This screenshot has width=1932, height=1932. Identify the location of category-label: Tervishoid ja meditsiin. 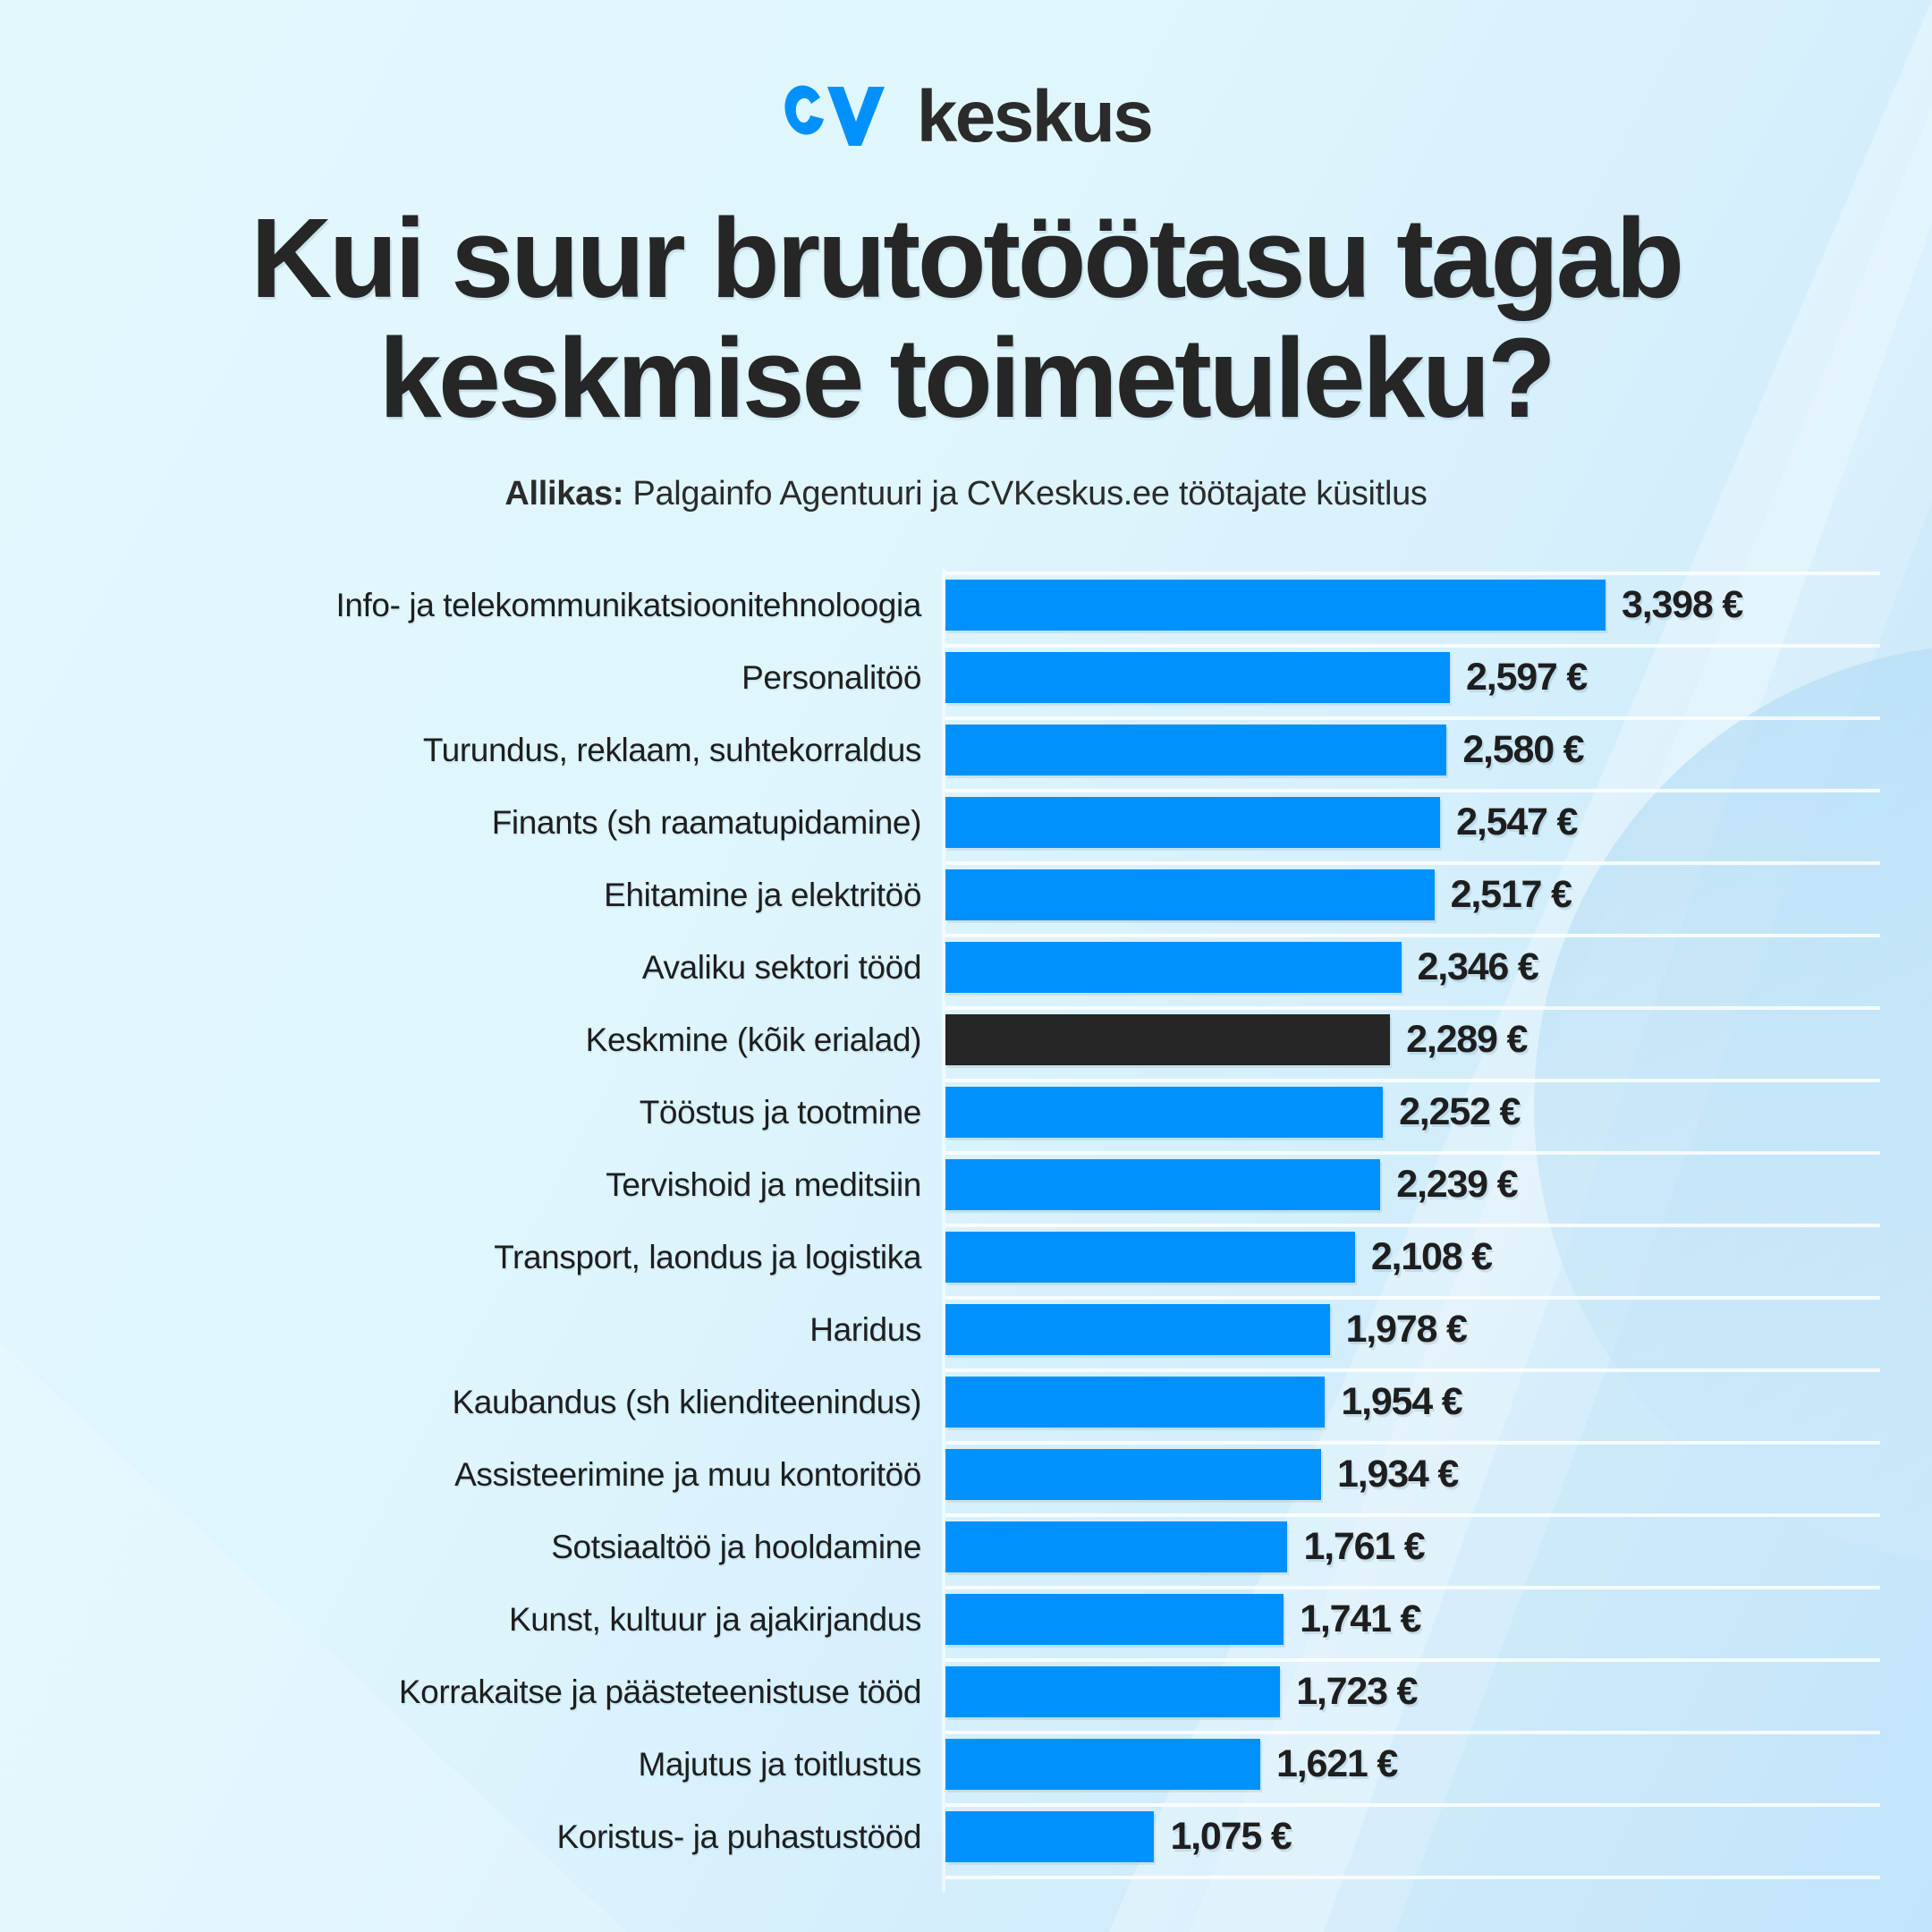
(763, 1184).